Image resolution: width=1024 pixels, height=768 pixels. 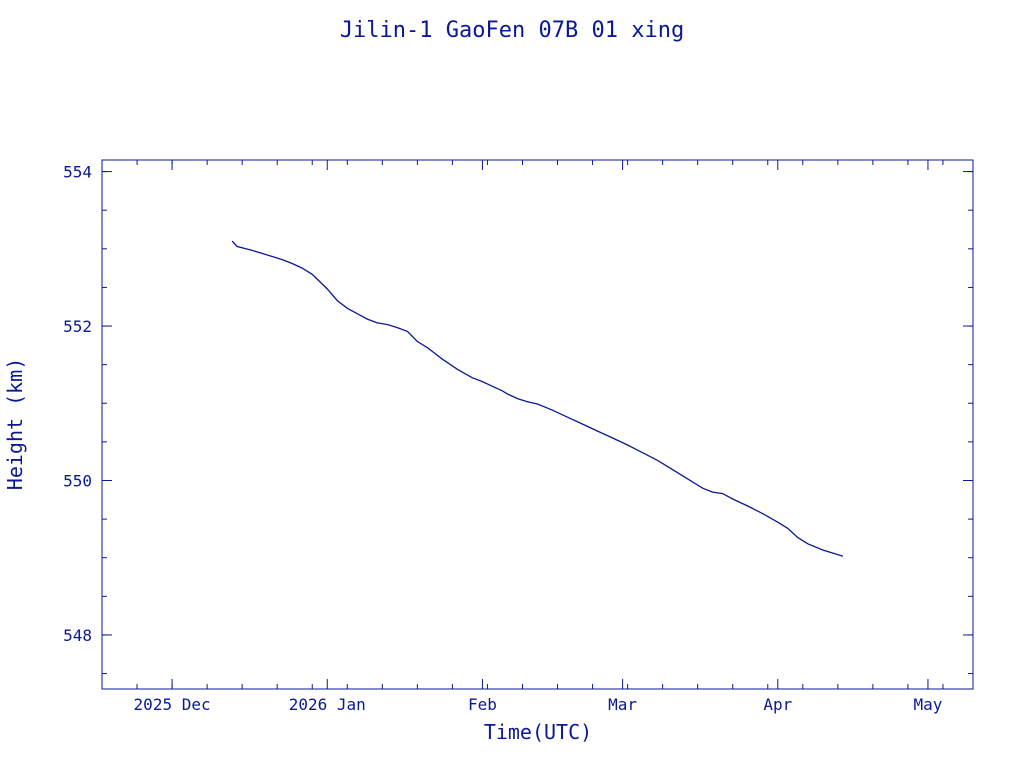 What do you see at coordinates (538, 732) in the screenshot?
I see `x-axis-label: Time(UTC)` at bounding box center [538, 732].